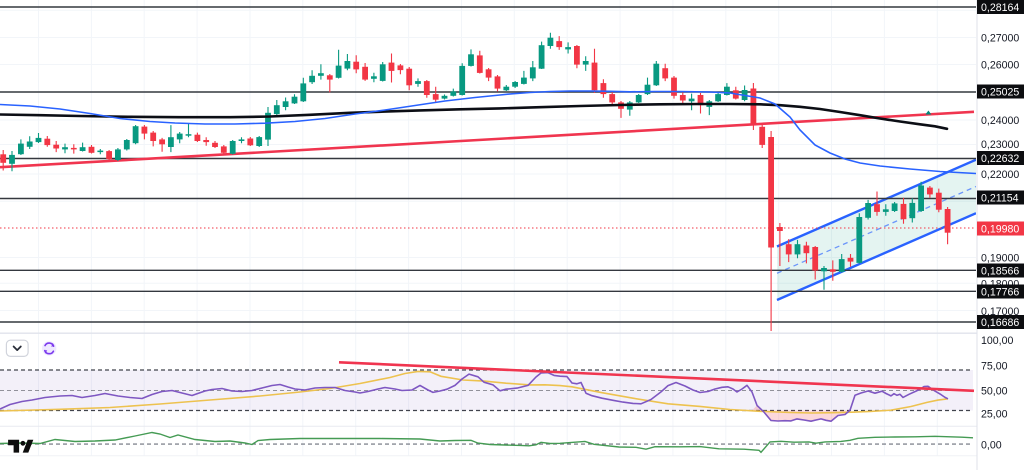 The width and height of the screenshot is (1024, 475). What do you see at coordinates (1000, 292) in the screenshot?
I see `svg-text: 0,17766` at bounding box center [1000, 292].